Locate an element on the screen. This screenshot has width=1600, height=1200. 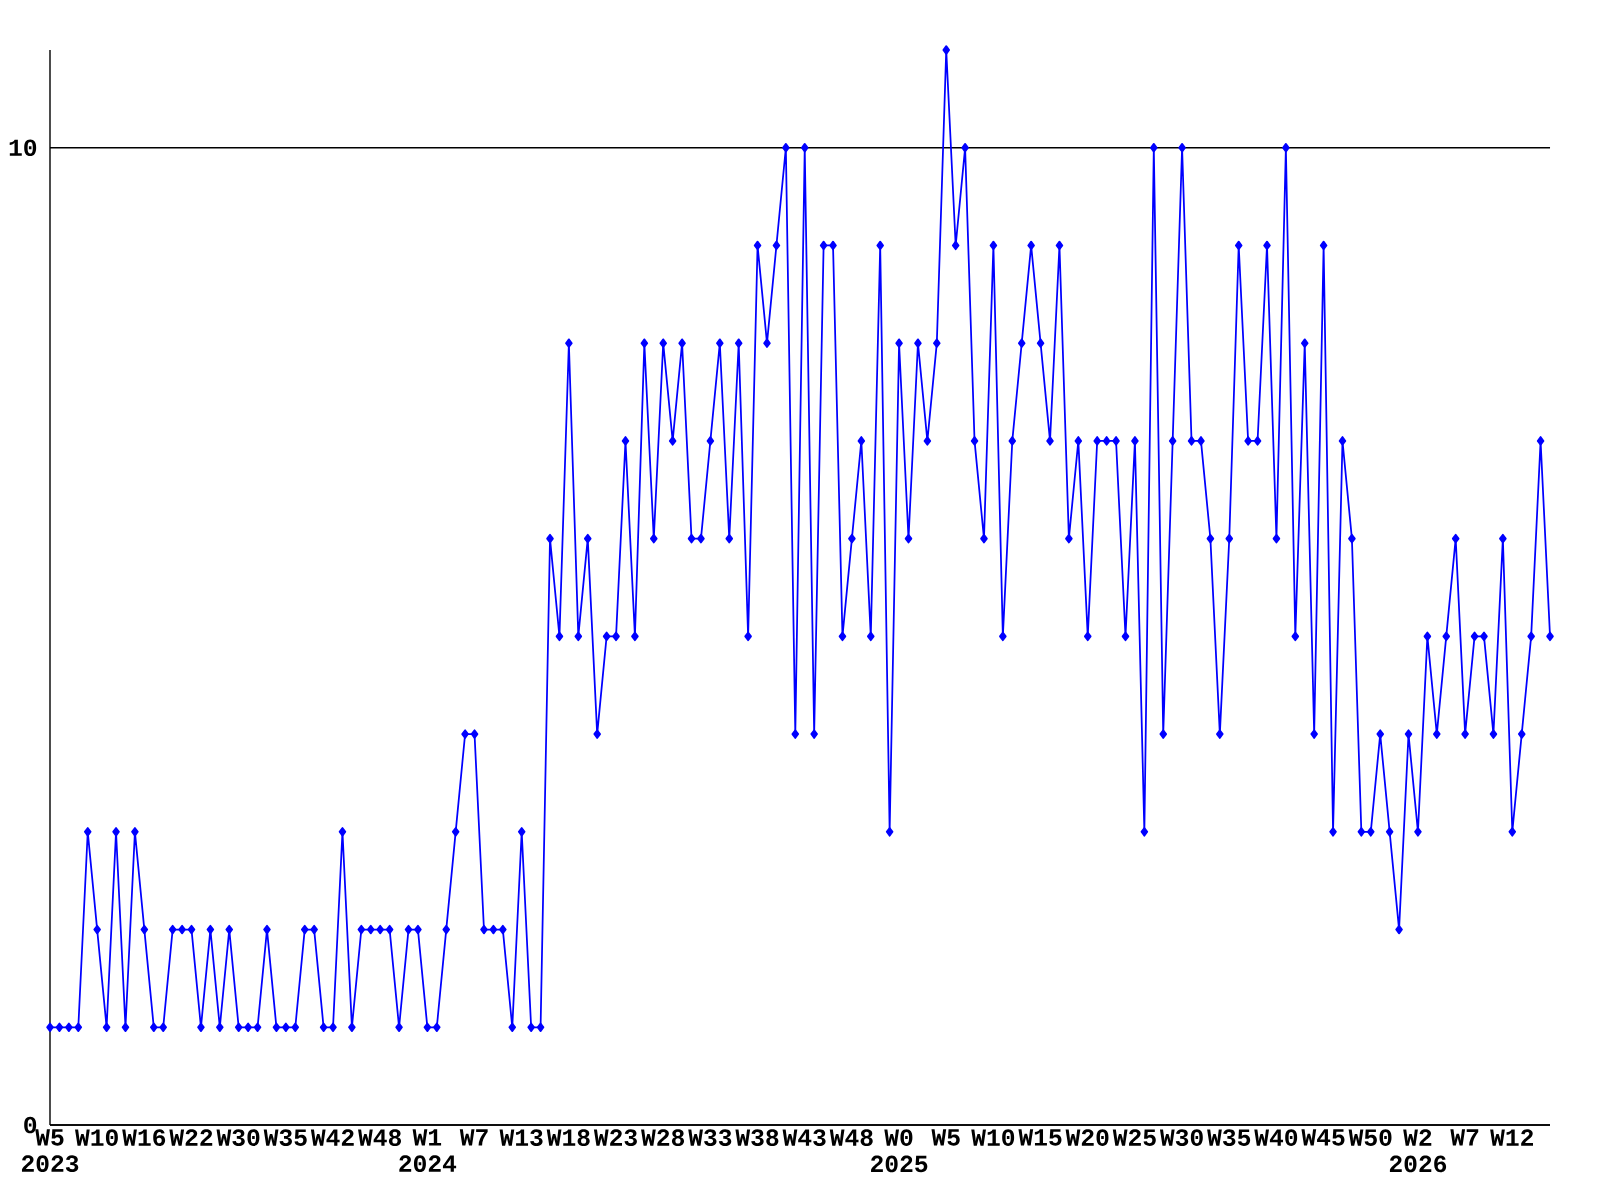
x-tick-label: W33 is located at coordinates (710, 1137).